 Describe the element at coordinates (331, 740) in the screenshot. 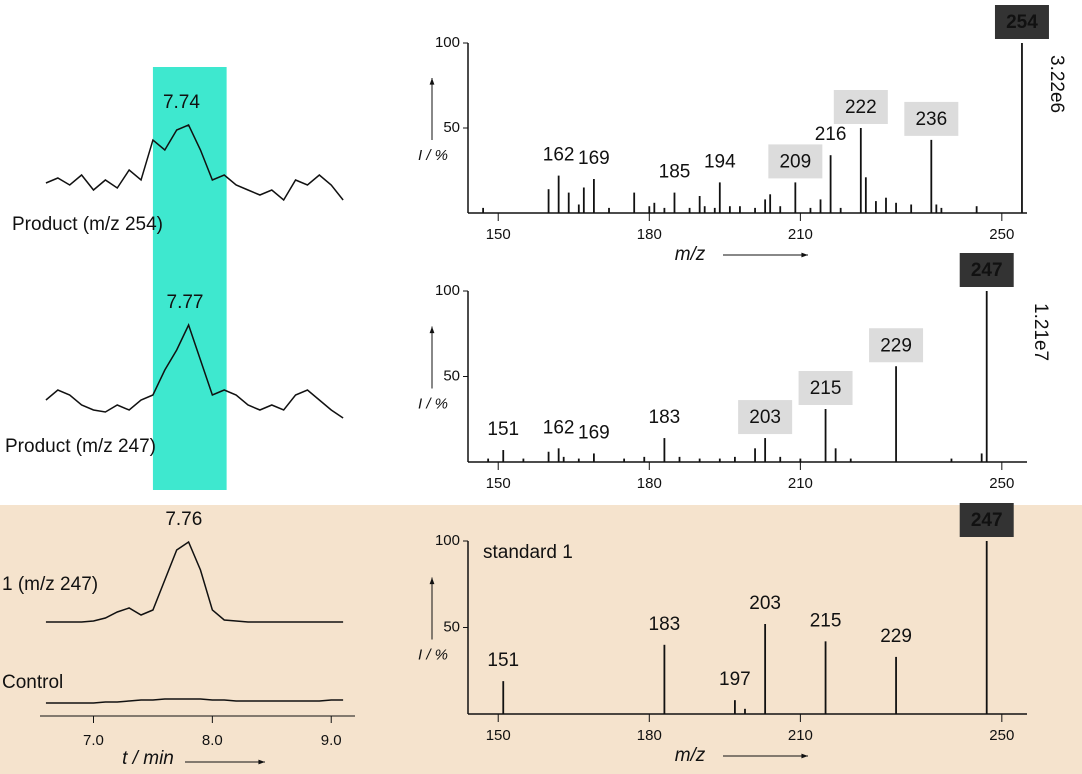

I see `x-tick-label: 9.0` at that location.